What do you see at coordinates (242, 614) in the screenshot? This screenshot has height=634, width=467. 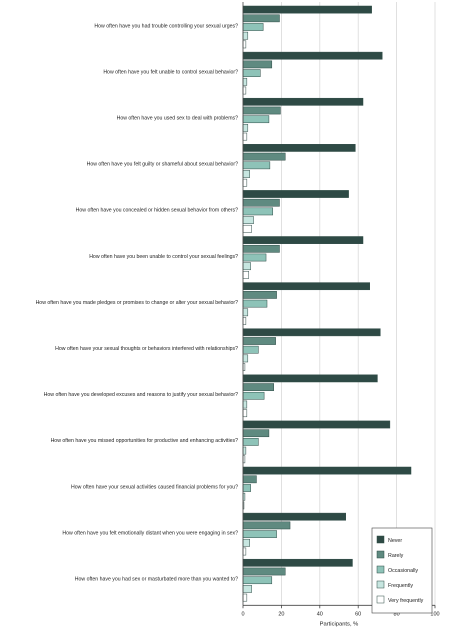 I see `x-tick-label: 0` at bounding box center [242, 614].